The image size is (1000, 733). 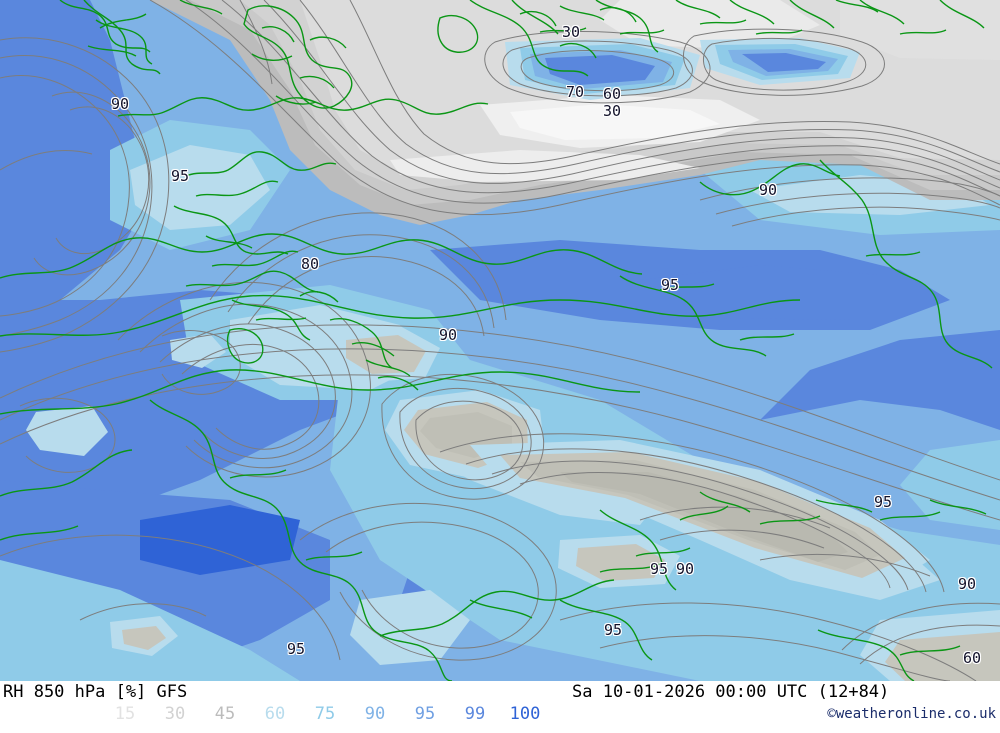 I want to click on rh-pocket-moist, so click(x=682, y=69).